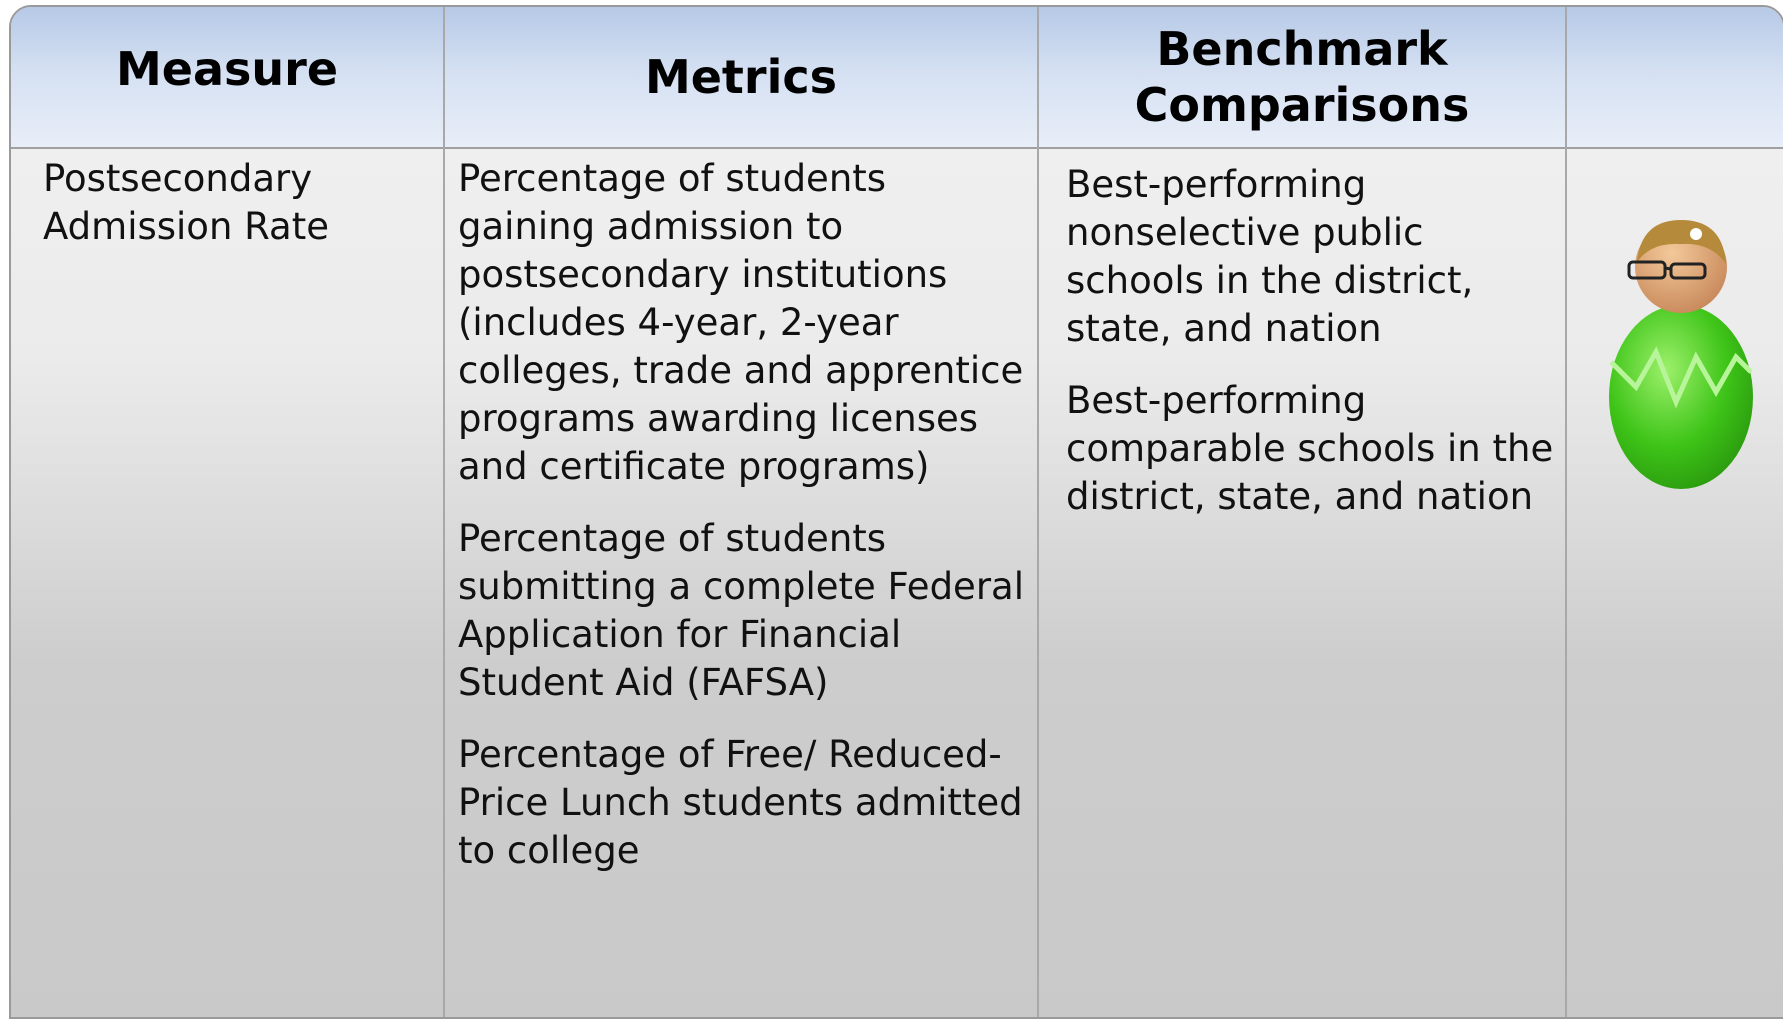 The image size is (1783, 1019). Describe the element at coordinates (1302, 77) in the screenshot. I see `header-cell: Benchmark Comparisons` at that location.